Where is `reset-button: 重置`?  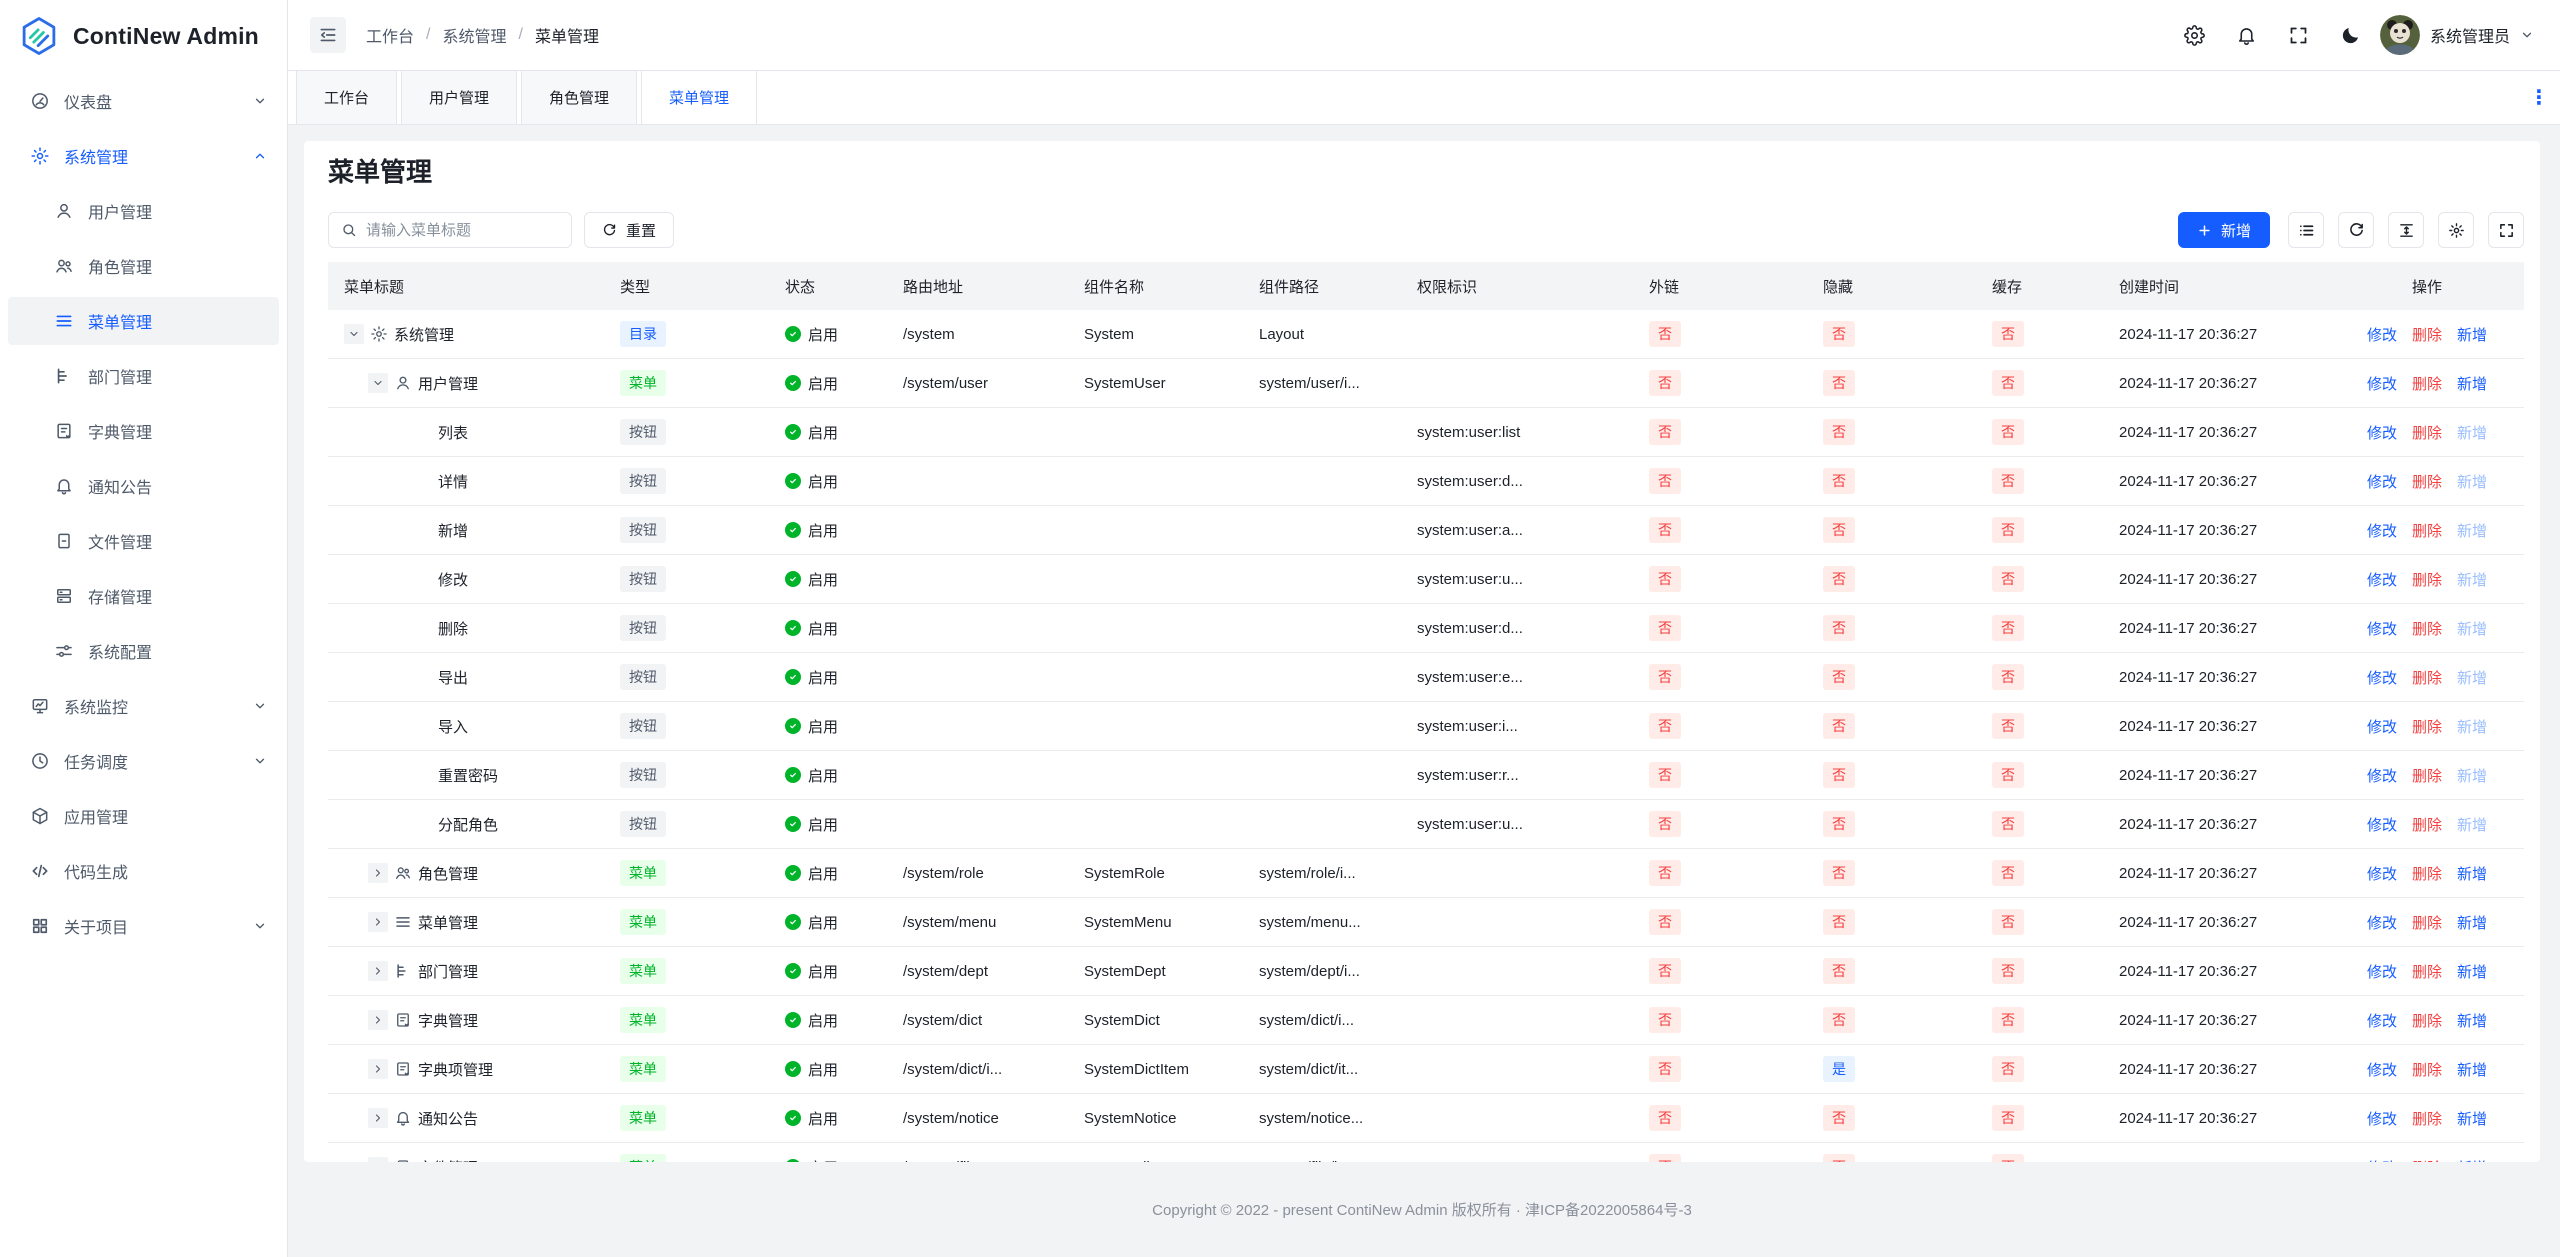 reset-button: 重置 is located at coordinates (629, 230).